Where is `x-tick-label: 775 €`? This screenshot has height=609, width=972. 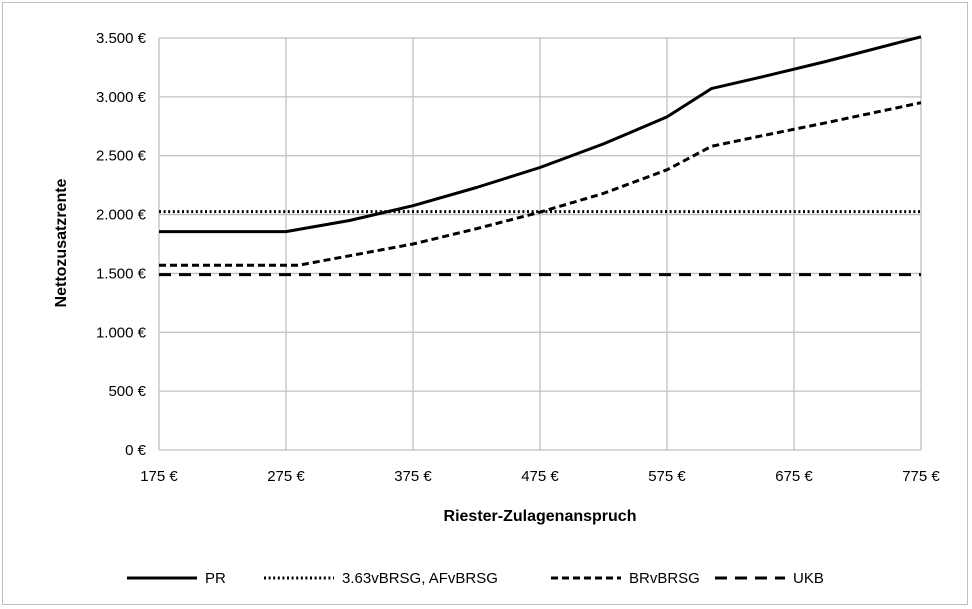
x-tick-label: 775 € is located at coordinates (921, 476).